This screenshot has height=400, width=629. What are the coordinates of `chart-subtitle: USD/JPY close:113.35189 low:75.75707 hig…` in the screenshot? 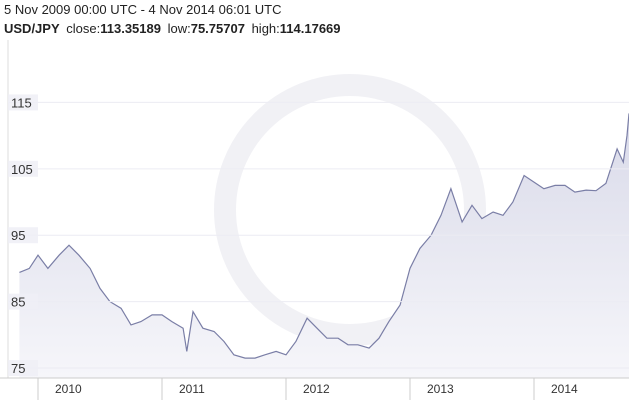 It's located at (172, 28).